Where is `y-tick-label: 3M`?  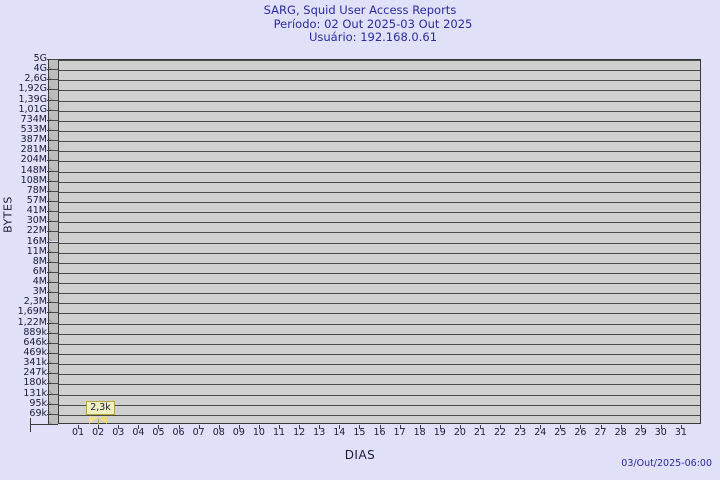 y-tick-label: 3M is located at coordinates (39, 292).